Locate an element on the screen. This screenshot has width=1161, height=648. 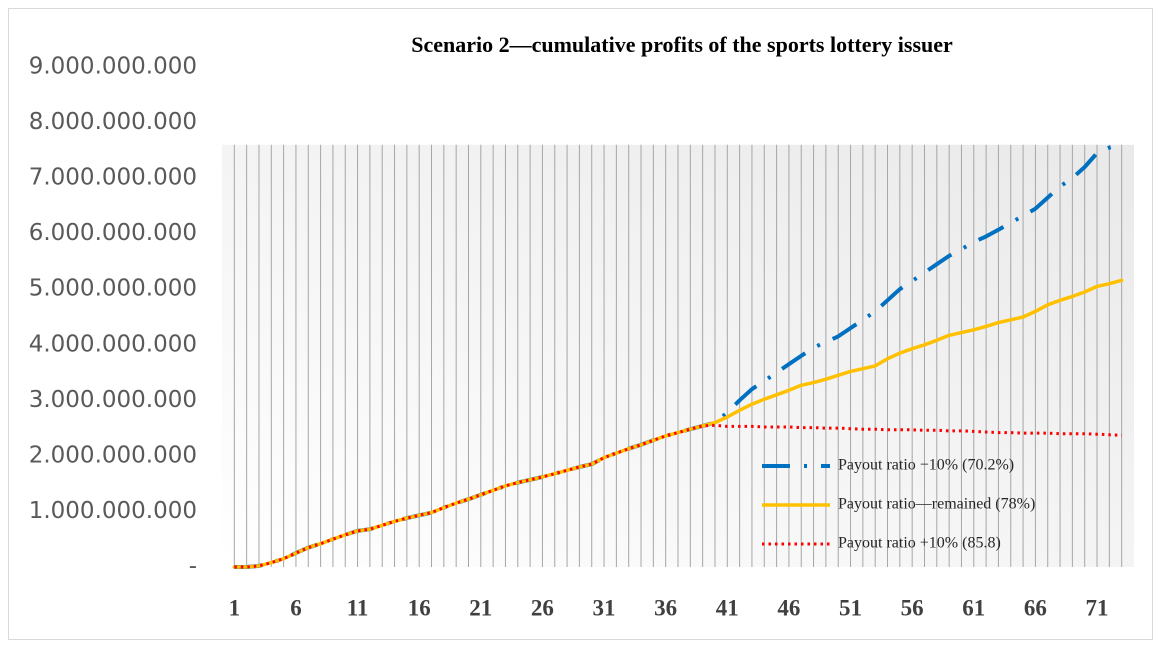
x-tick-label: 1 is located at coordinates (235, 607).